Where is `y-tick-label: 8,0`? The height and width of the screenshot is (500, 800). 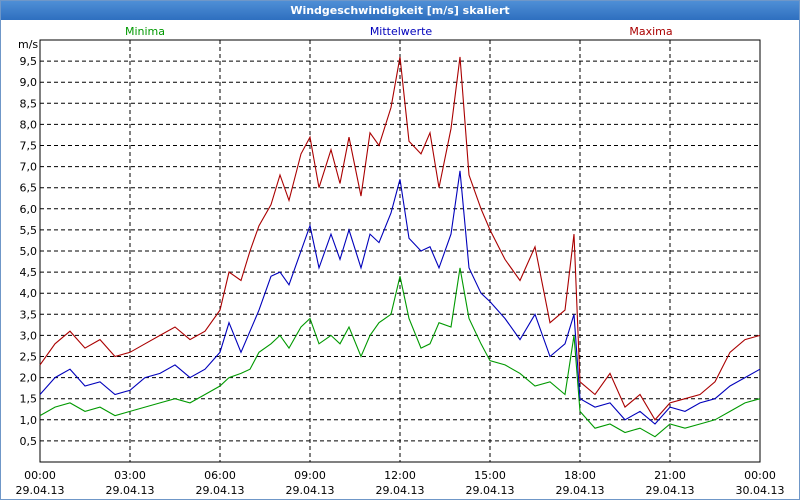 y-tick-label: 8,0 is located at coordinates (29, 124).